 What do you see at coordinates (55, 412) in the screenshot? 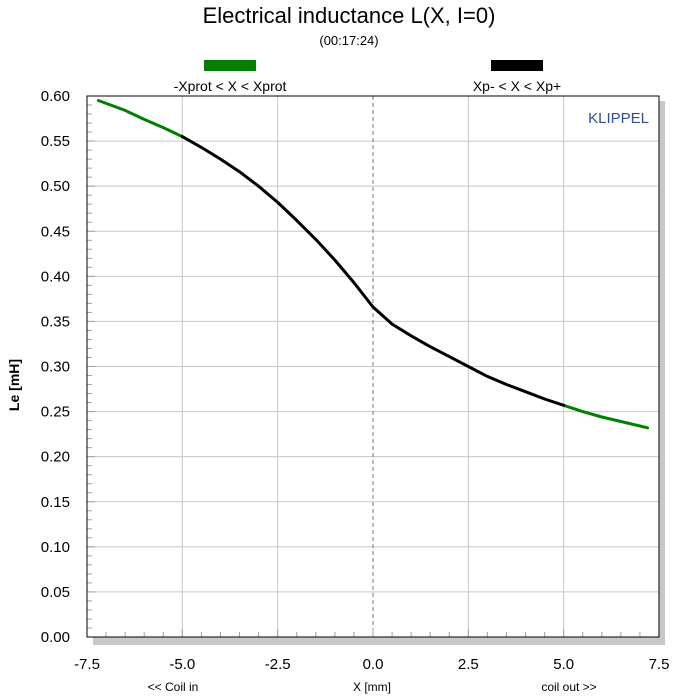
I see `y-tick-label: 0.25` at bounding box center [55, 412].